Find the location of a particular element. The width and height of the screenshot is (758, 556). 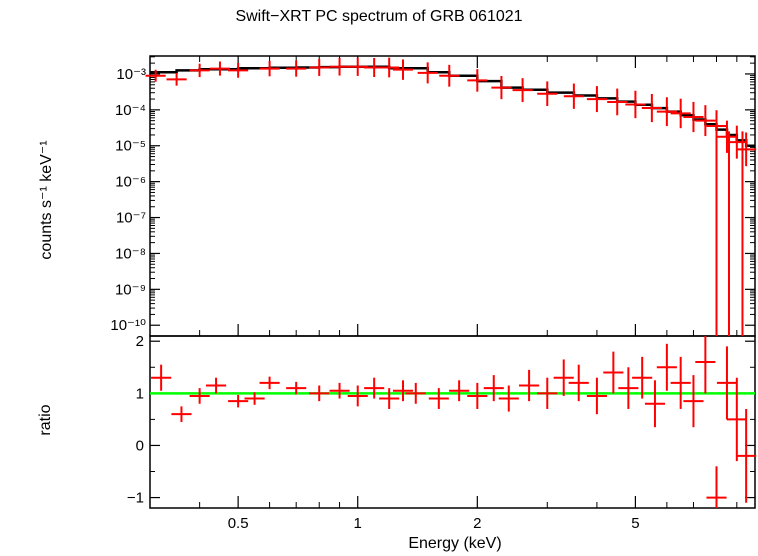

x-axis-label: Energy (keV) is located at coordinates (455, 543).